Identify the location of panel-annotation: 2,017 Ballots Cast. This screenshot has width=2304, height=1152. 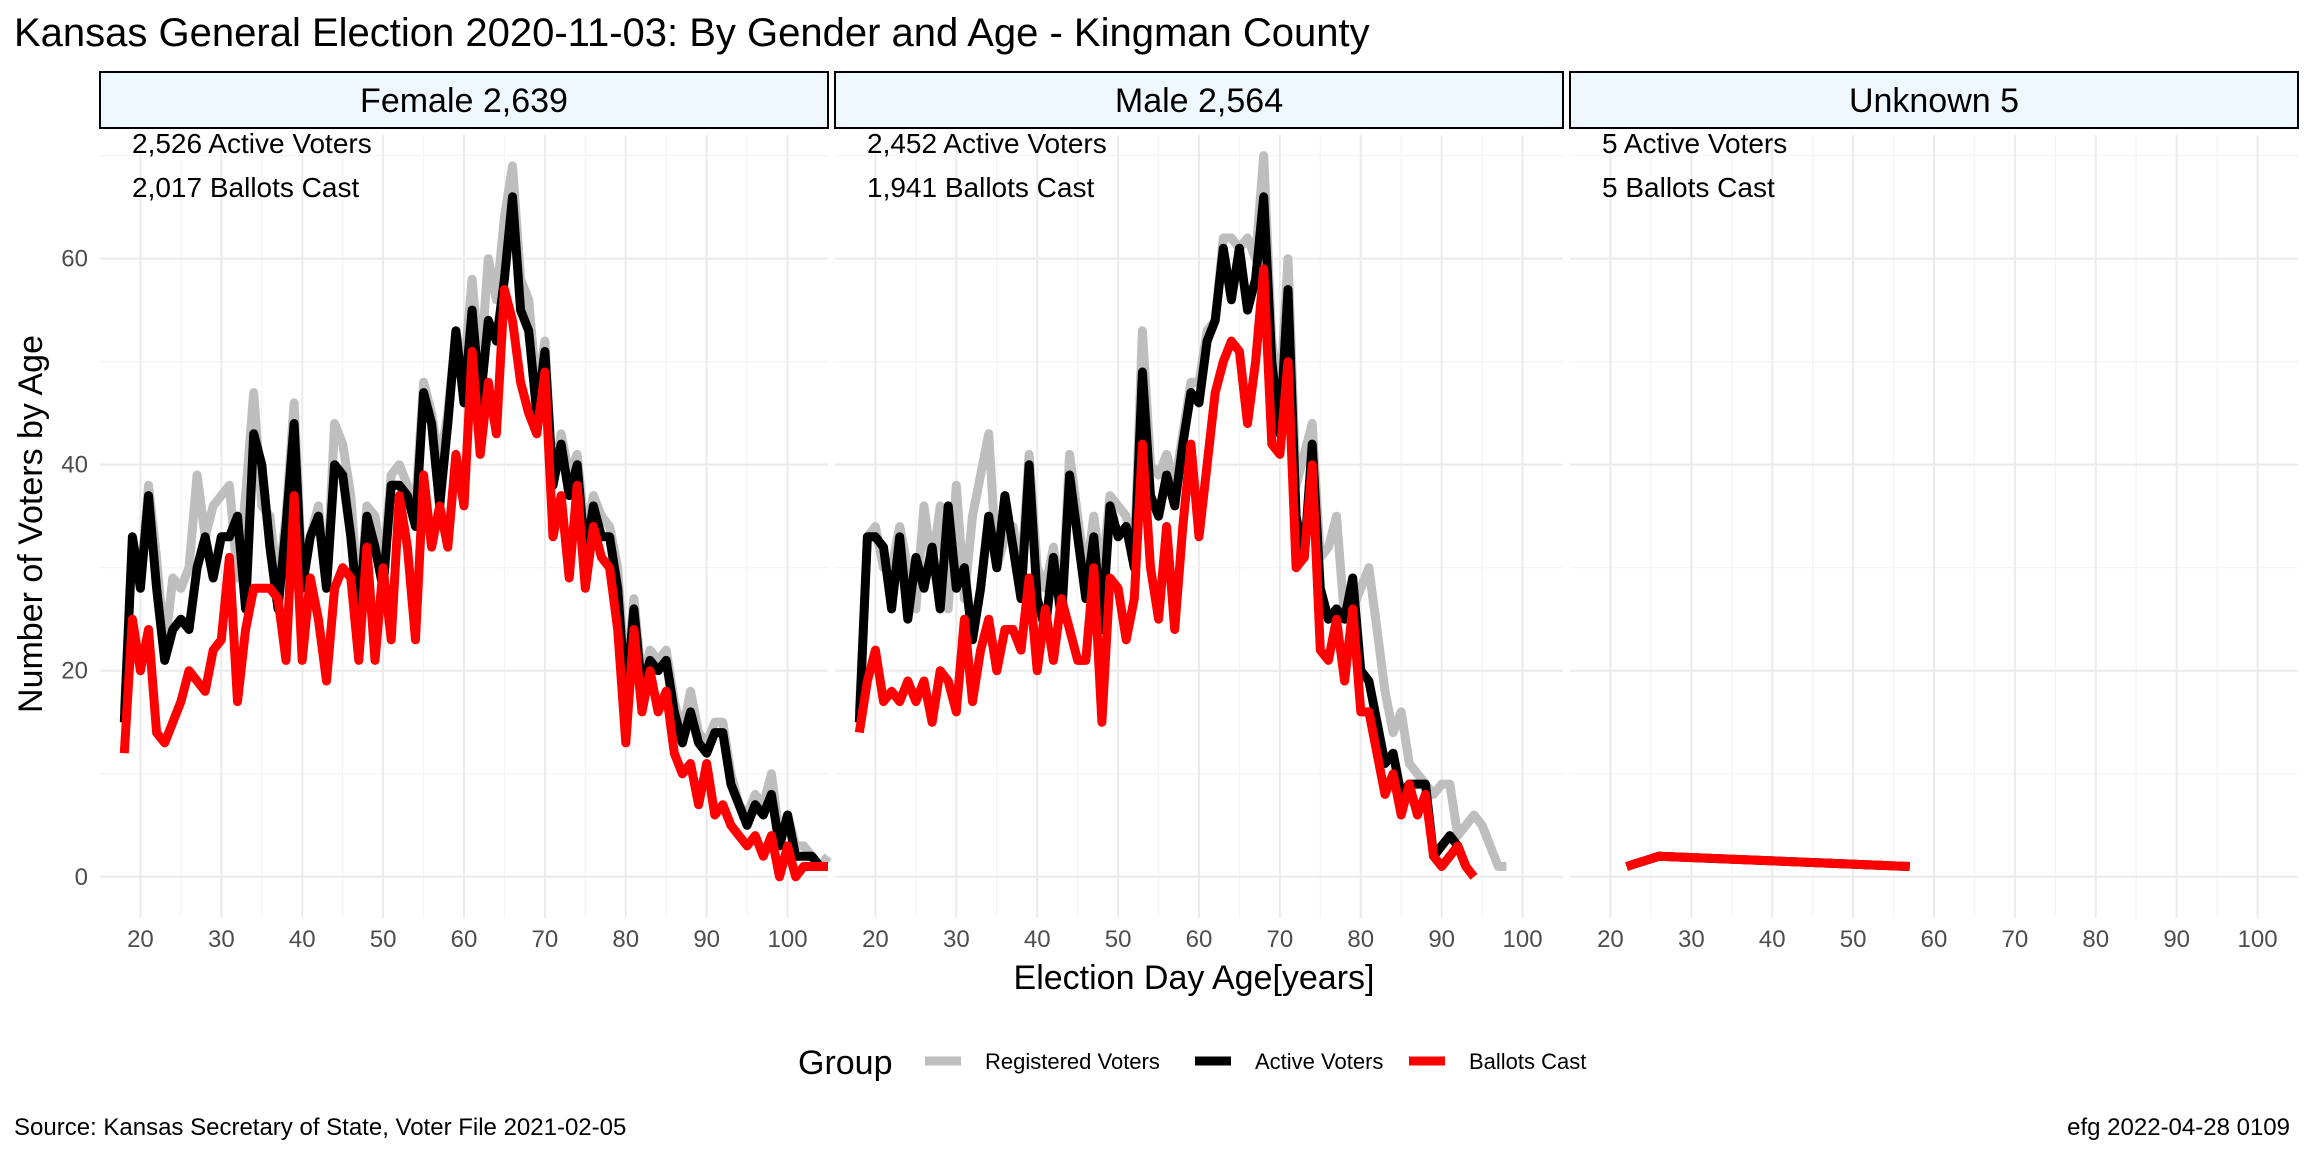
(245, 187).